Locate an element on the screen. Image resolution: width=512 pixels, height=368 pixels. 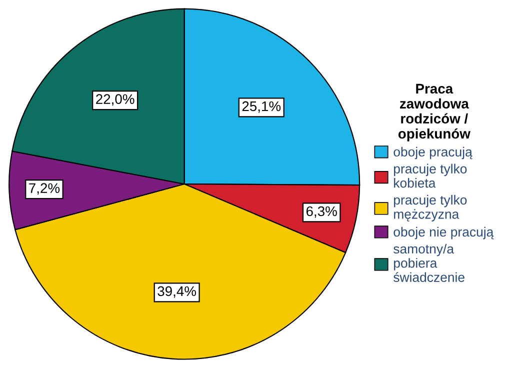
legend-title: Praca zawodowa rodziców / opiekunów is located at coordinates (434, 113).